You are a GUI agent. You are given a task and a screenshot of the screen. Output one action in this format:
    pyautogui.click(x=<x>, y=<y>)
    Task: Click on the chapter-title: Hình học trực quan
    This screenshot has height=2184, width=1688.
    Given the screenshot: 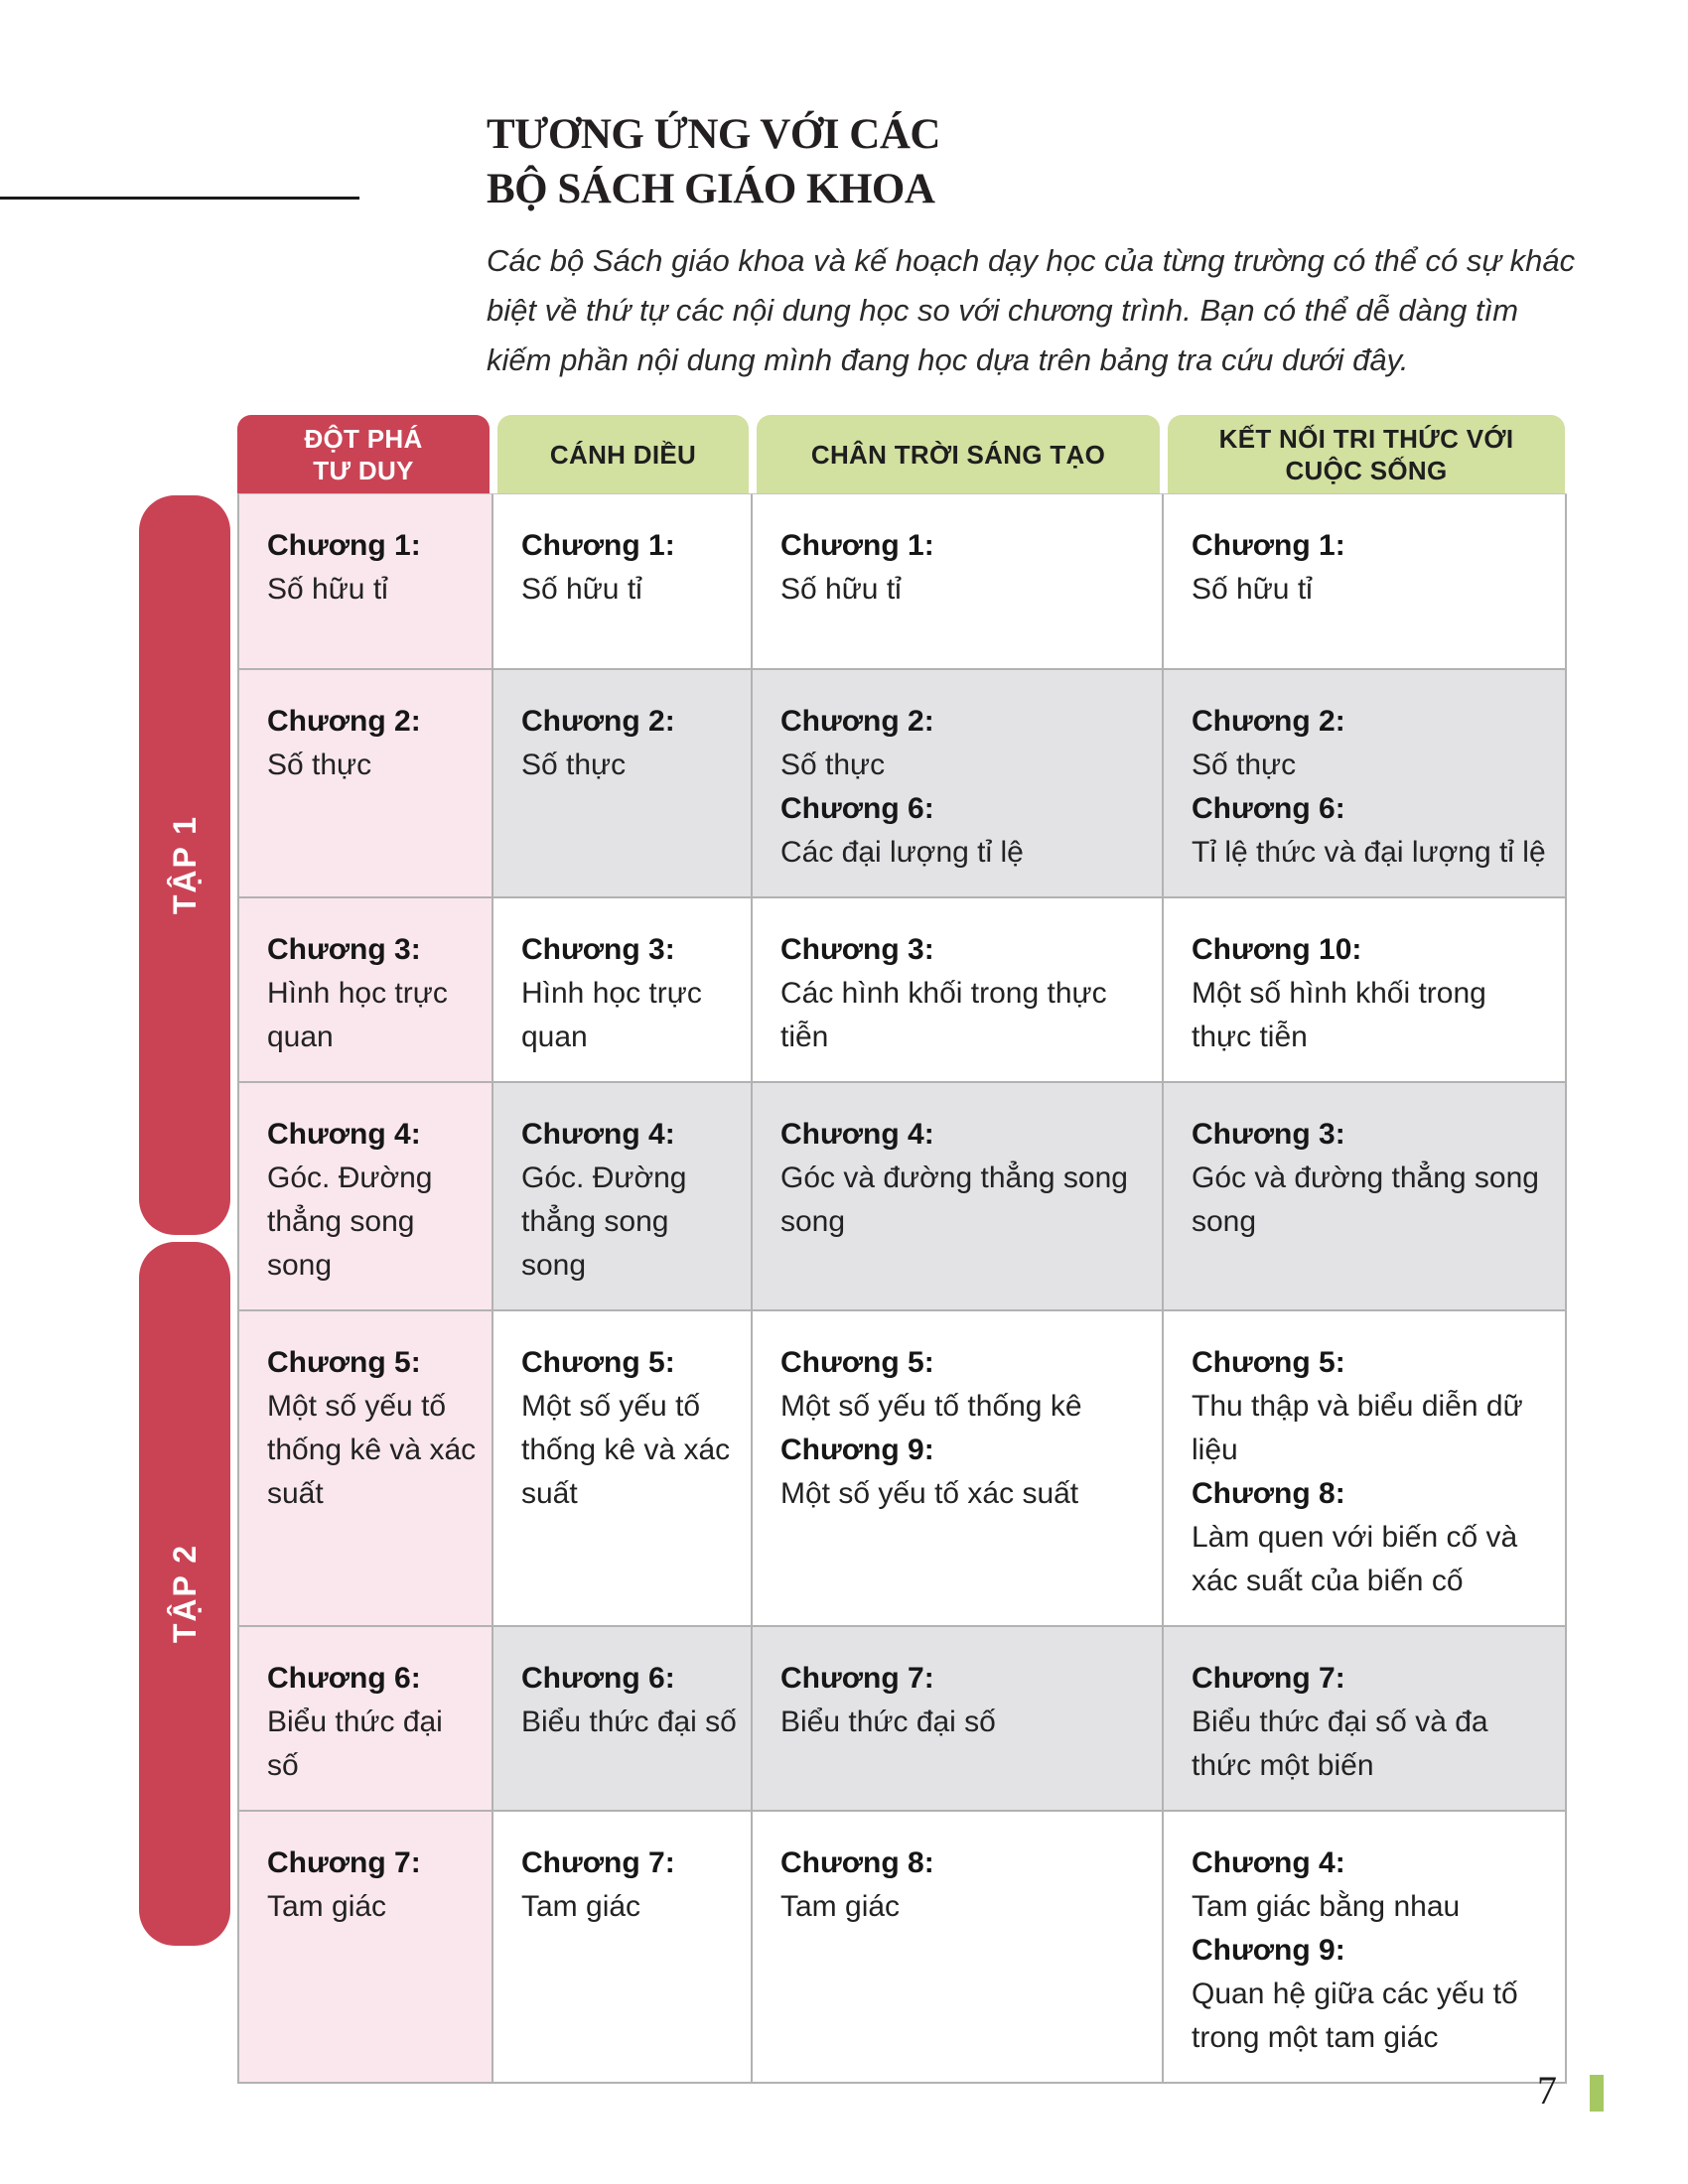 What is the action you would take?
    pyautogui.click(x=611, y=1015)
    